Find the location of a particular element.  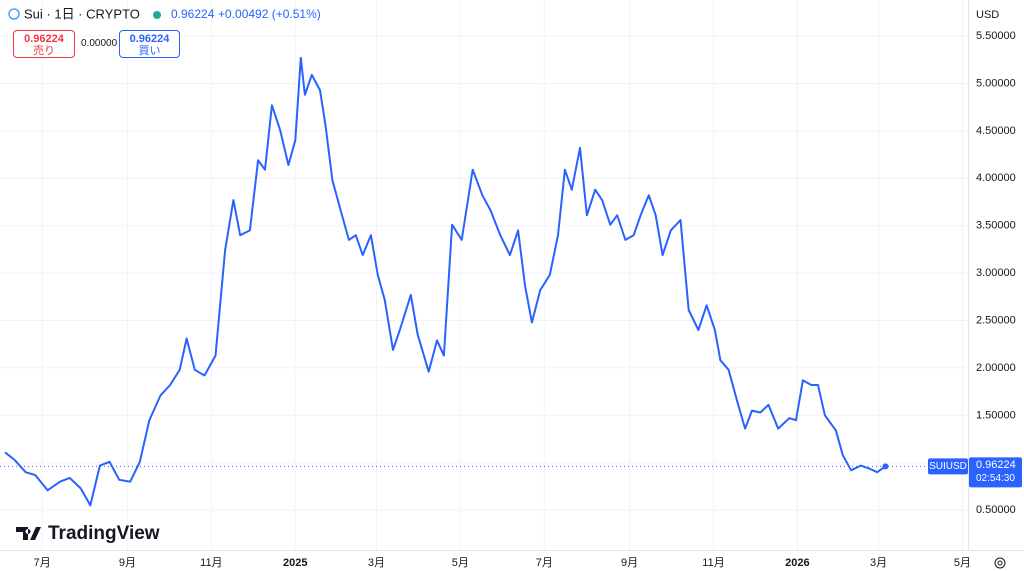

last-point is located at coordinates (885, 466).